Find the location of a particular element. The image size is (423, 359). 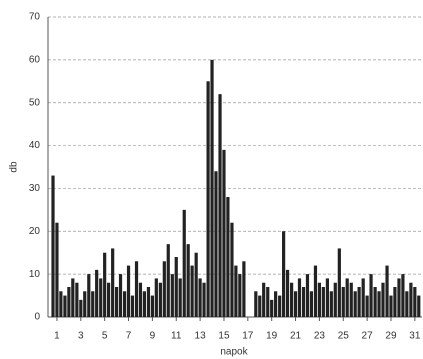

y-tick-label: 10 is located at coordinates (35, 274).